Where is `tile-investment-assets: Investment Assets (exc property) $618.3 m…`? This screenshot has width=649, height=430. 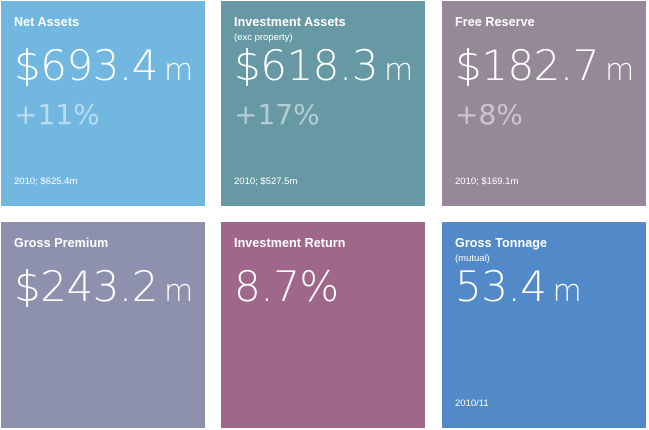
tile-investment-assets: Investment Assets (exc property) $618.3 m… is located at coordinates (323, 103).